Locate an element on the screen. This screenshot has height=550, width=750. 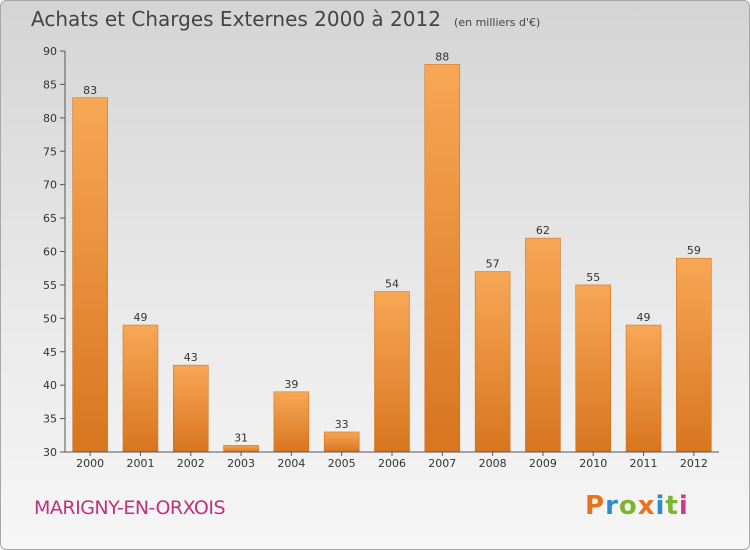
y-tick-label: 30 is located at coordinates (50, 452).